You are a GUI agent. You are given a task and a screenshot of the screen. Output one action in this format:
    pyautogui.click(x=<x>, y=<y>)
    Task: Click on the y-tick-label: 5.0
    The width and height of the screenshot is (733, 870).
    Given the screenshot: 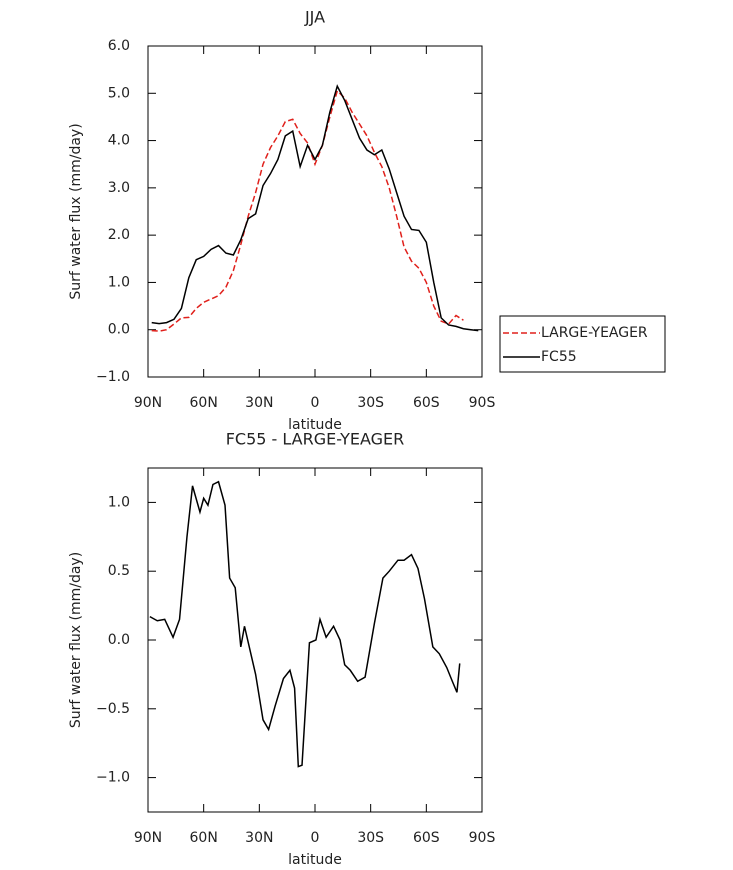 What is the action you would take?
    pyautogui.click(x=119, y=93)
    